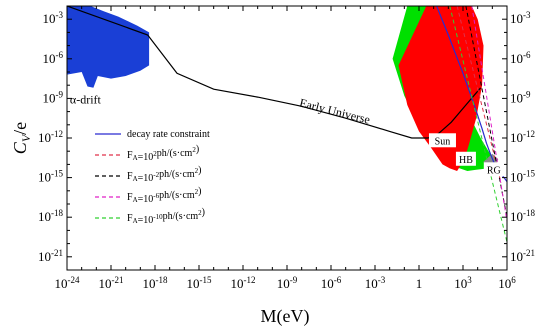 The height and width of the screenshot is (328, 553). Describe the element at coordinates (50, 137) in the screenshot. I see `y-tick-label: 10⁻¹²` at that location.